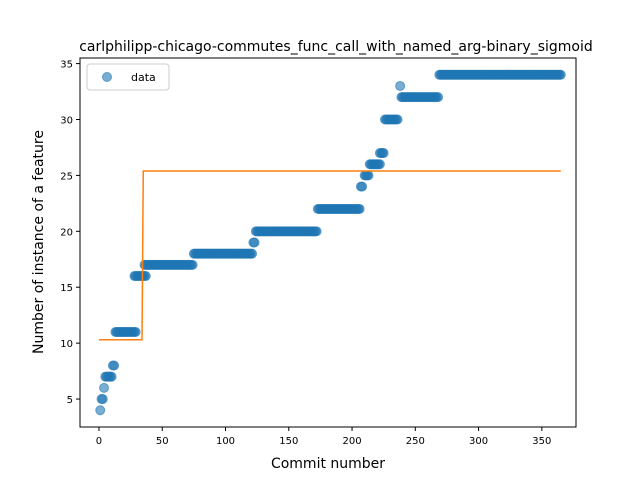 Image resolution: width=640 pixels, height=480 pixels. Describe the element at coordinates (66, 121) in the screenshot. I see `y-tick-label: 30` at that location.